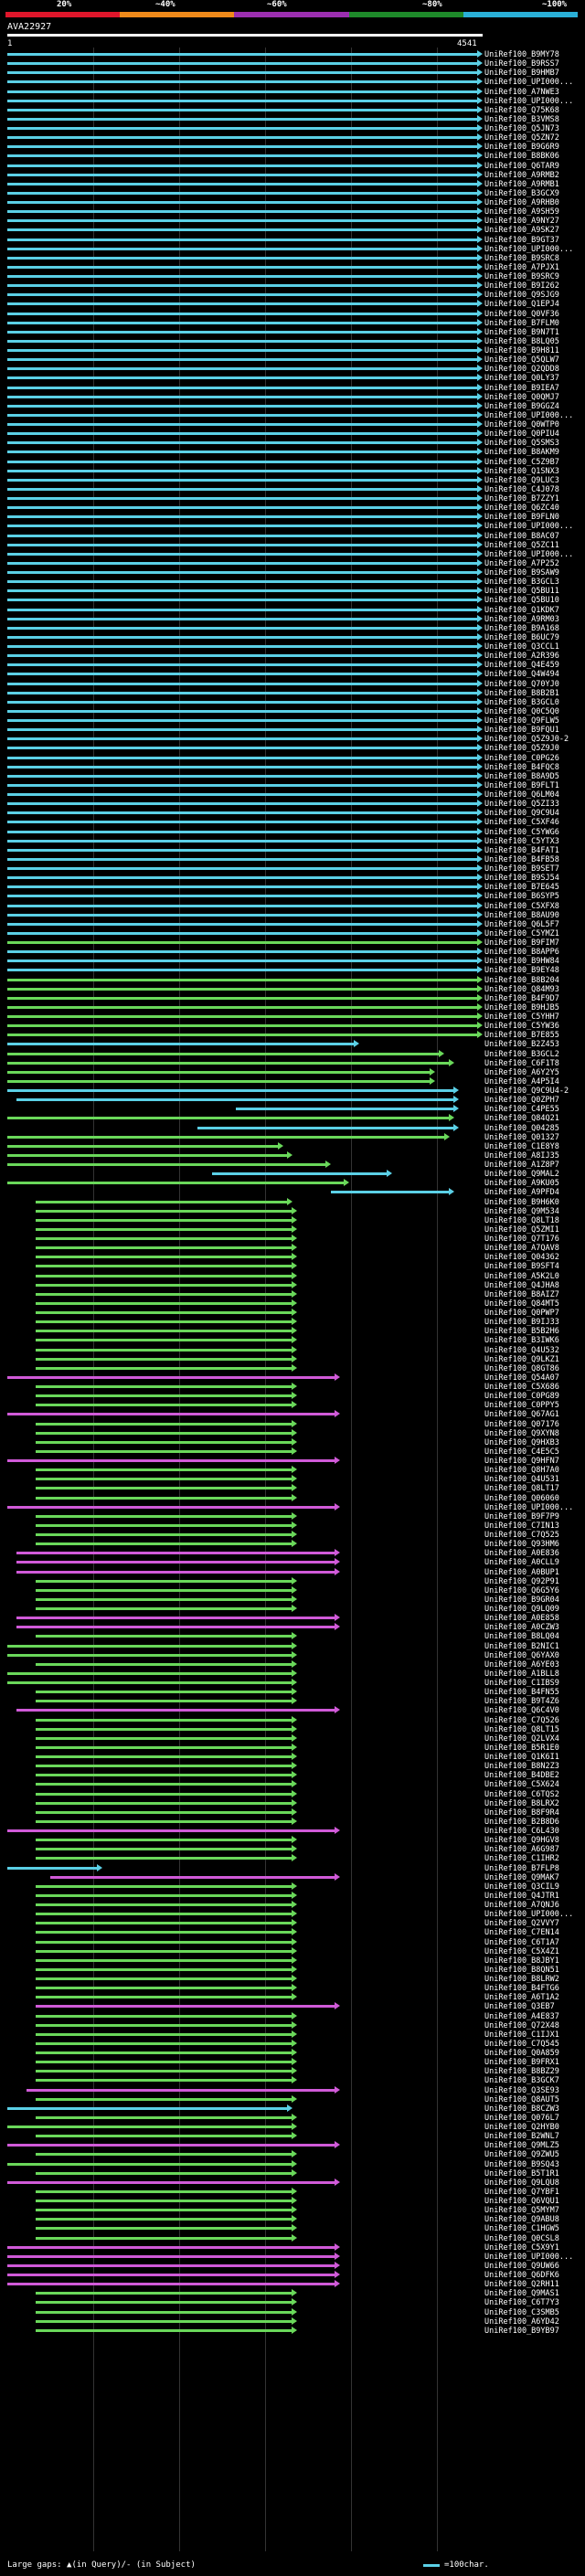 The width and height of the screenshot is (585, 2576). I want to click on hit-row: UniRef100_B8B2B1, so click(293, 693).